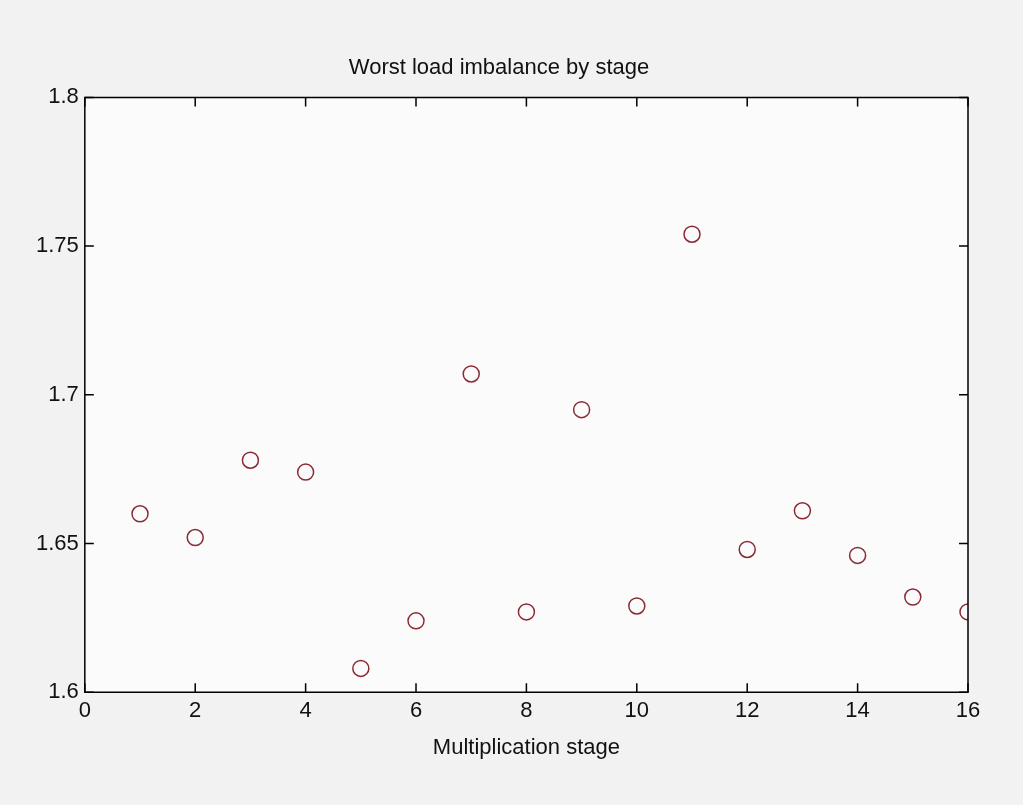 This screenshot has height=805, width=1023. What do you see at coordinates (526, 746) in the screenshot?
I see `x-axis-title: Multiplication stage` at bounding box center [526, 746].